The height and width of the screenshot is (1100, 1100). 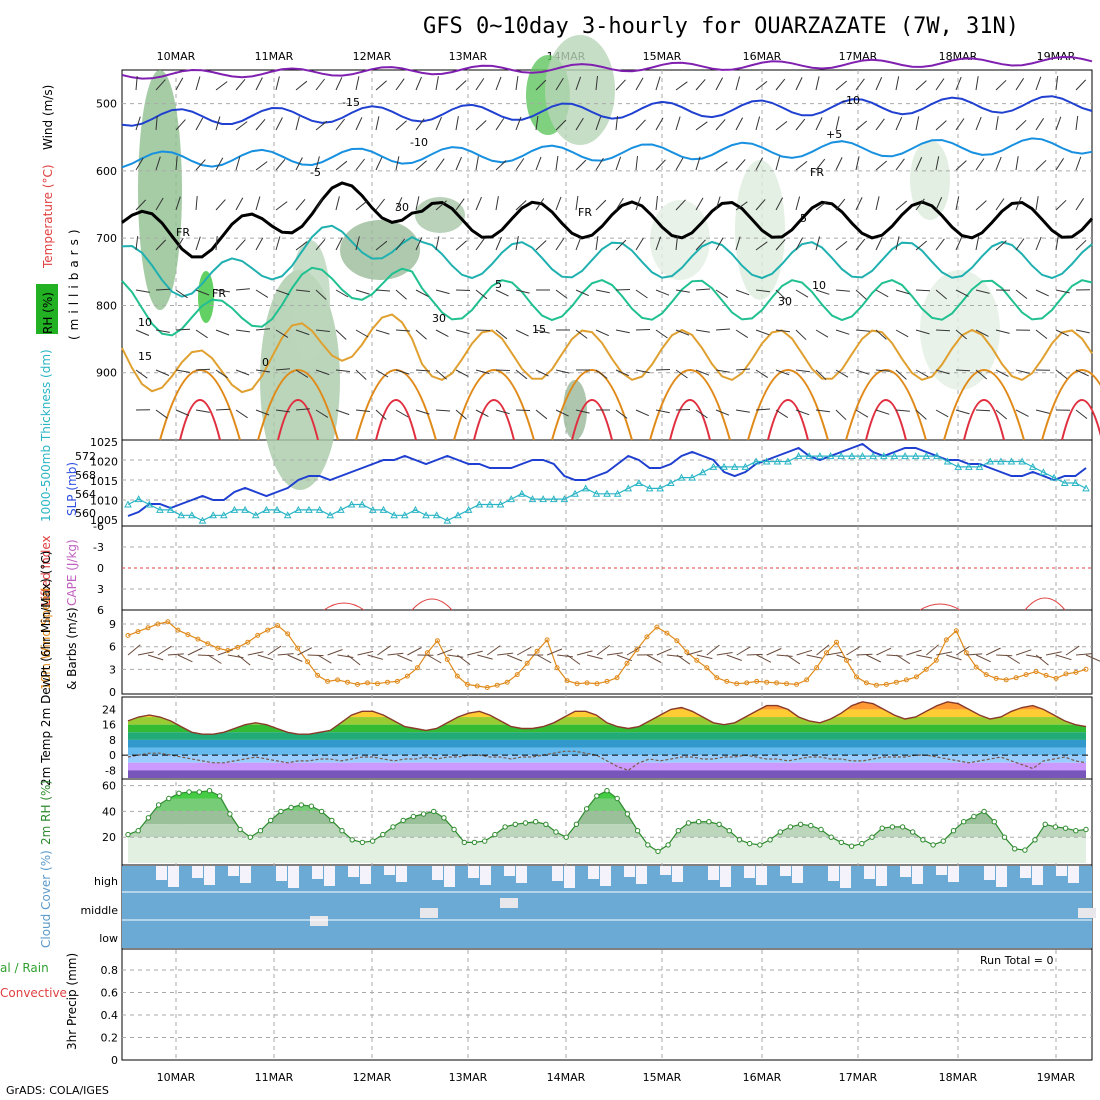 I want to click on bottom-date-11MAR: 11MAR, so click(x=274, y=1077).